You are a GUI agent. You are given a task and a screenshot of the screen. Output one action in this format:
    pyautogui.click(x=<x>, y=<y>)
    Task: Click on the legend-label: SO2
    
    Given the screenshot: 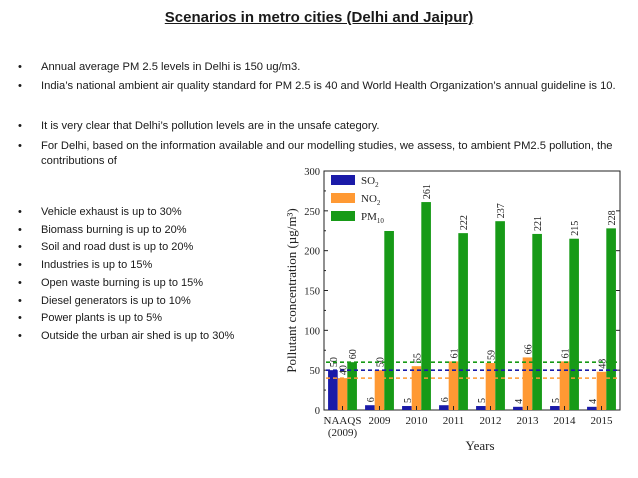 What is the action you would take?
    pyautogui.click(x=370, y=182)
    